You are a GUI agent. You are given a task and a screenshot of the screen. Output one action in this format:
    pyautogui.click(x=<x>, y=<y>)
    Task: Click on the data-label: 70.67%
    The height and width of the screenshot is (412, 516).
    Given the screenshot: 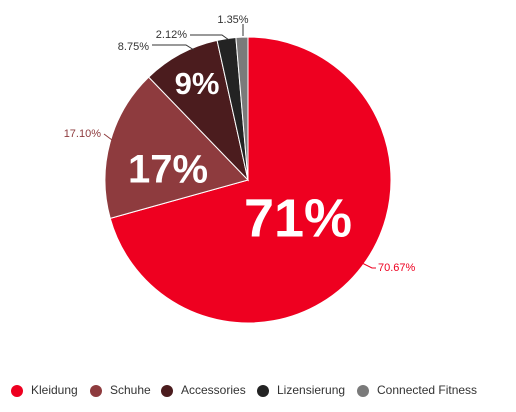 What is the action you would take?
    pyautogui.click(x=397, y=268)
    